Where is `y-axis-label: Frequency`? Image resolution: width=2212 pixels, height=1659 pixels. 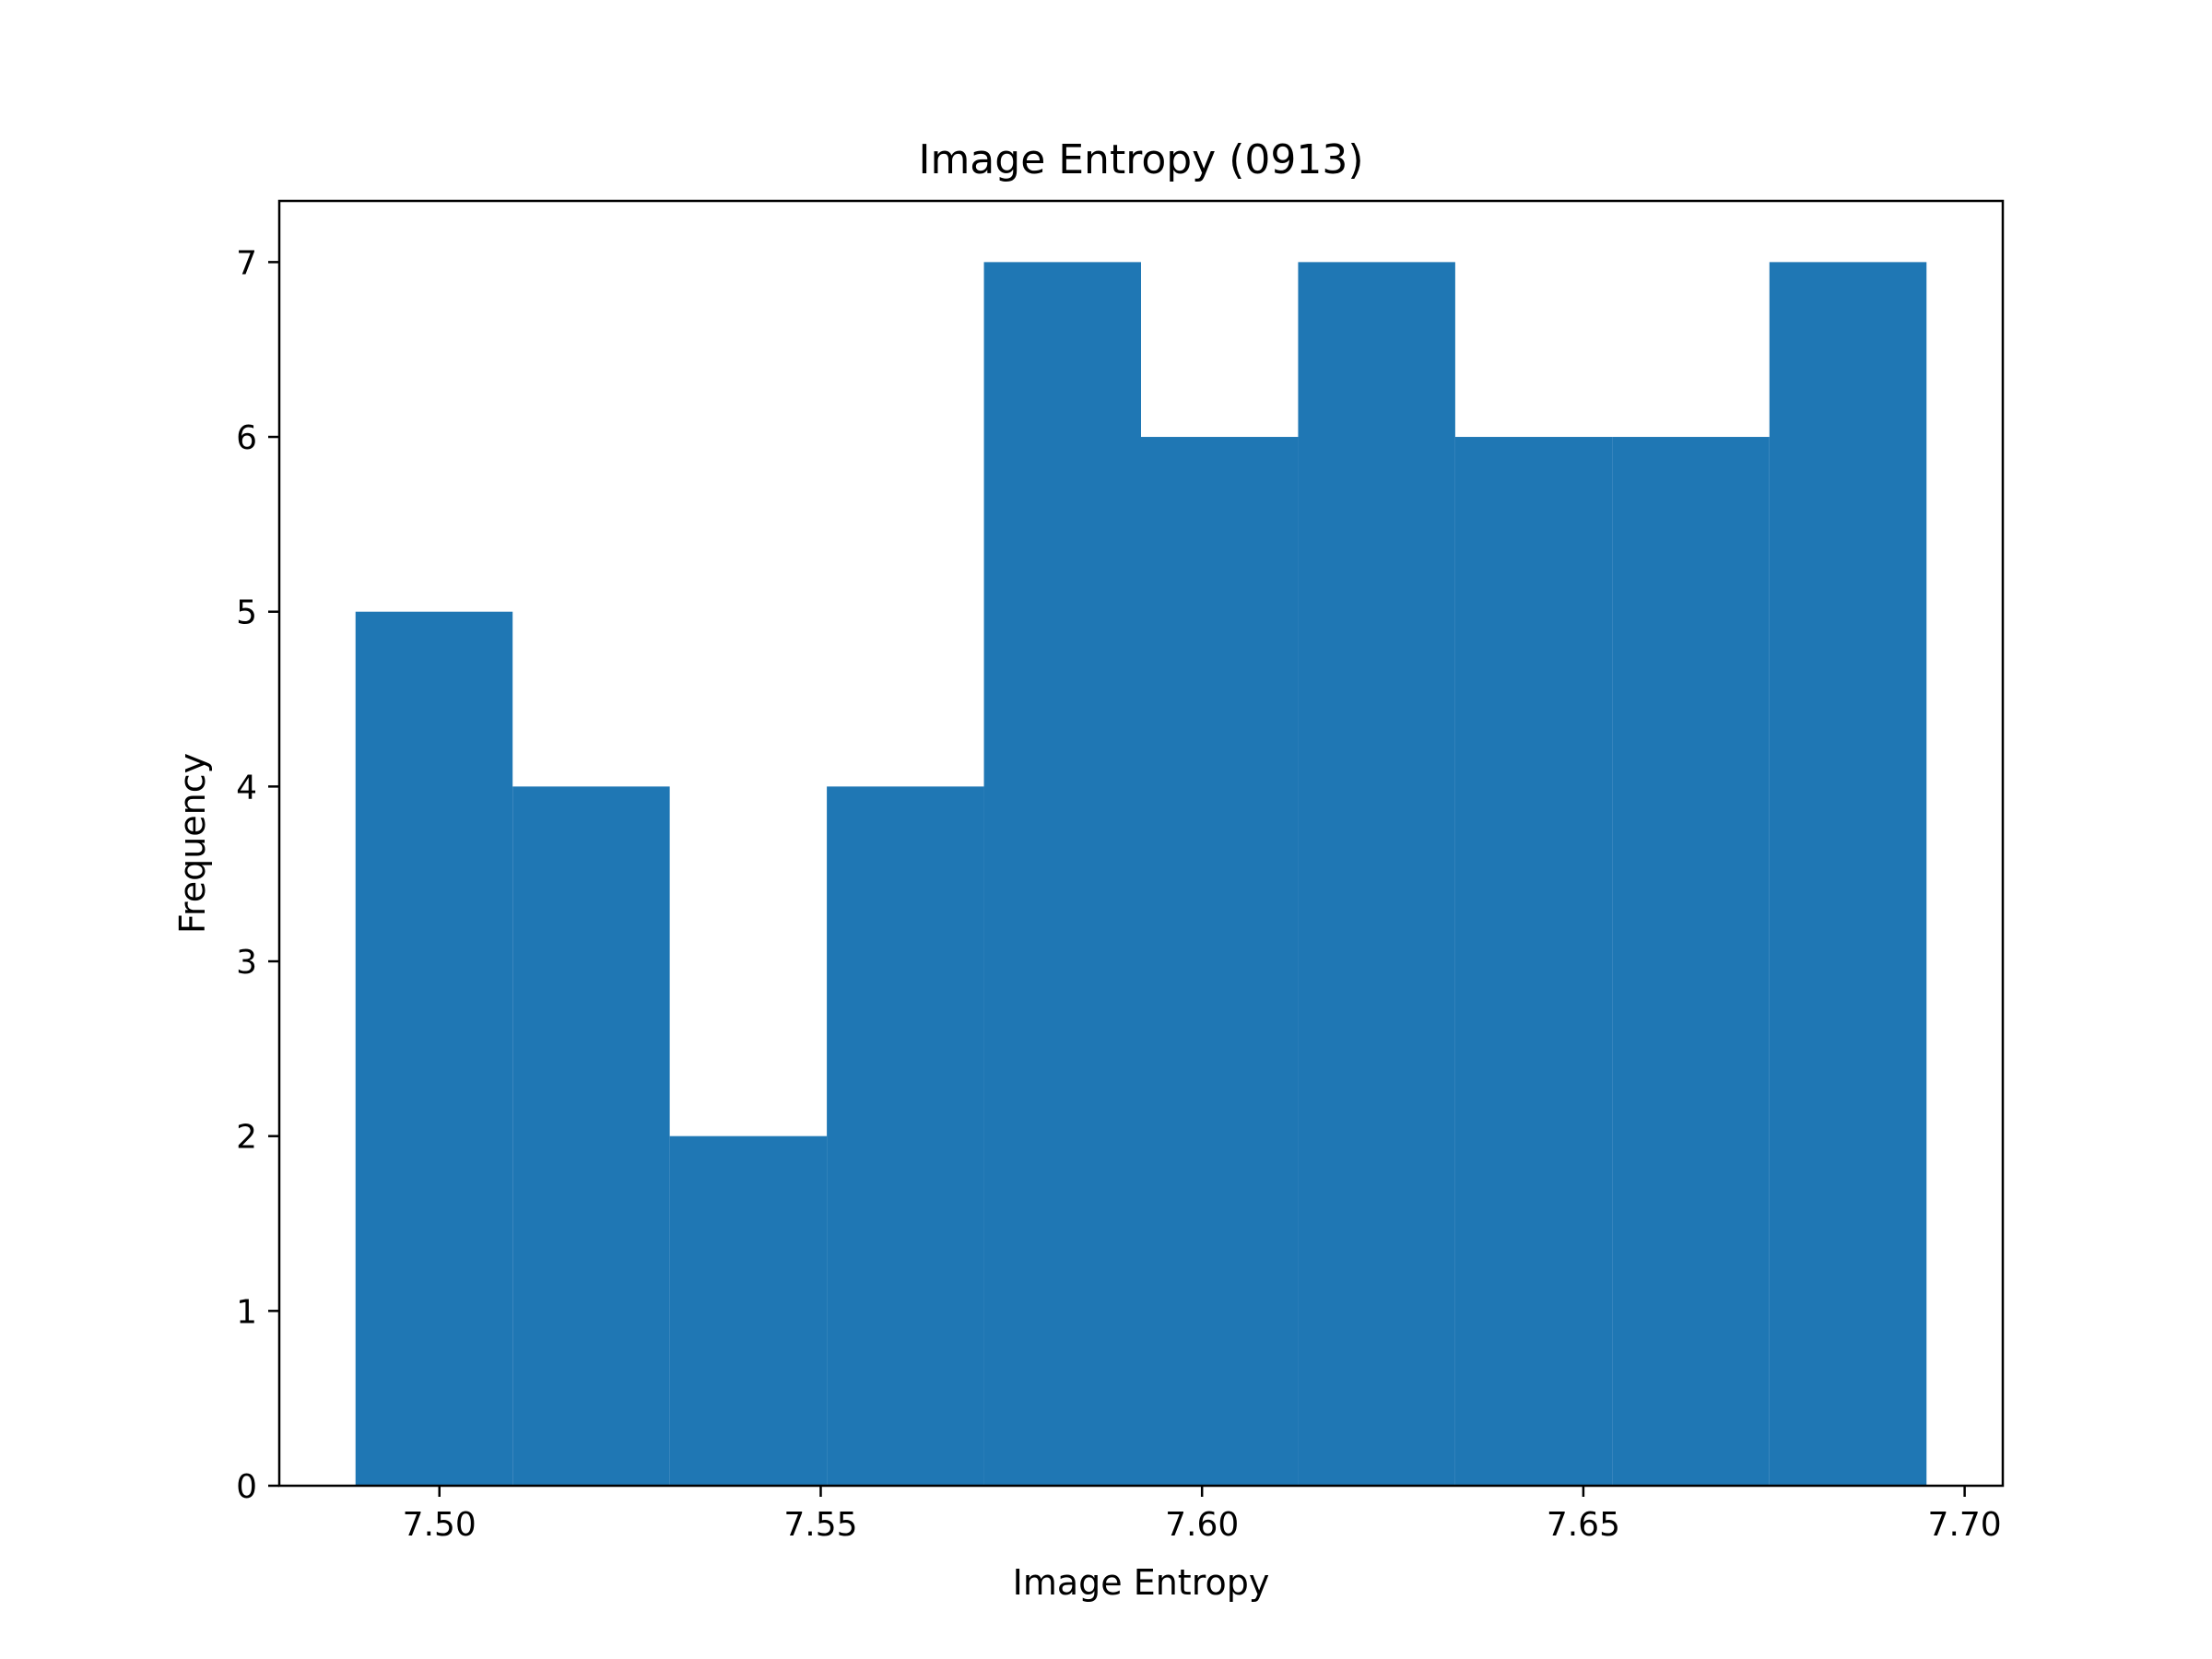 y-axis-label: Frequency is located at coordinates (192, 843).